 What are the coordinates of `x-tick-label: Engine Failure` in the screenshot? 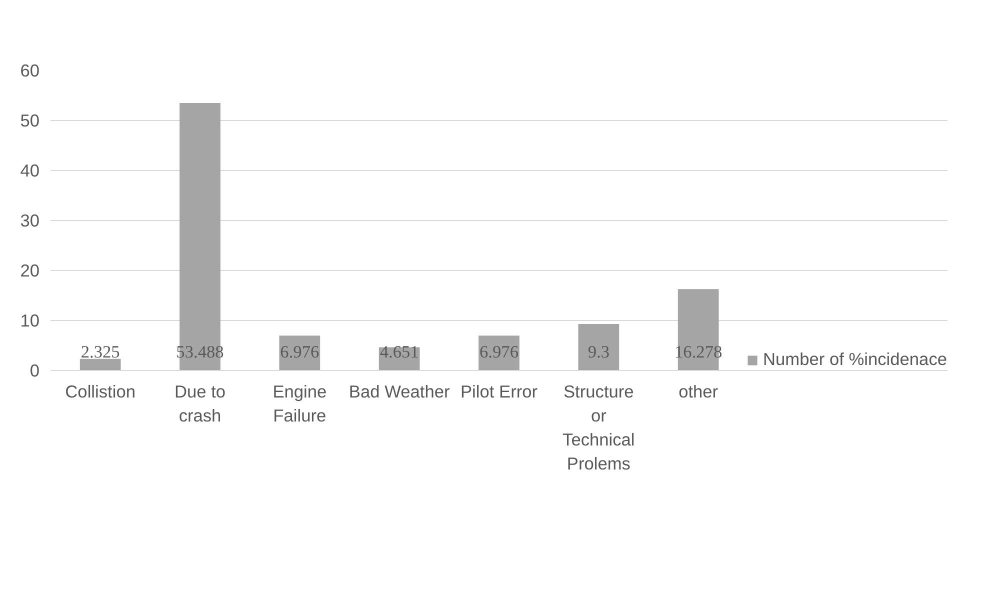 It's located at (299, 404).